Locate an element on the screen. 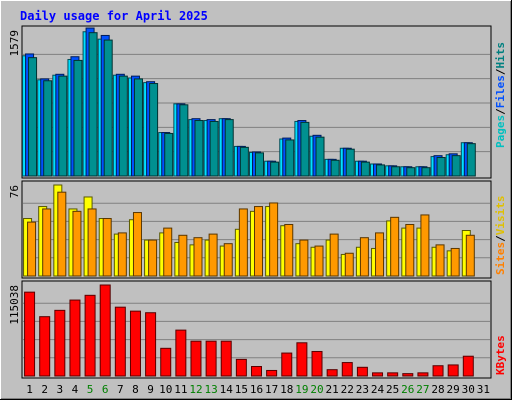  day-label-4: 4 is located at coordinates (75, 389).